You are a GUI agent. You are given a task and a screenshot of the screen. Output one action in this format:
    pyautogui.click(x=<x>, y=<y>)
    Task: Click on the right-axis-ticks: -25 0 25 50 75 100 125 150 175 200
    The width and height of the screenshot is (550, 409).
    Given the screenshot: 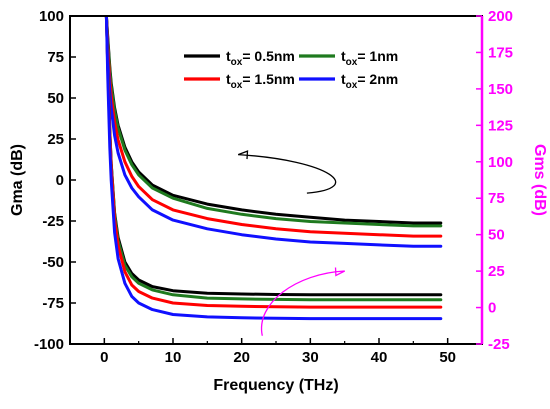 What is the action you would take?
    pyautogui.click(x=494, y=180)
    